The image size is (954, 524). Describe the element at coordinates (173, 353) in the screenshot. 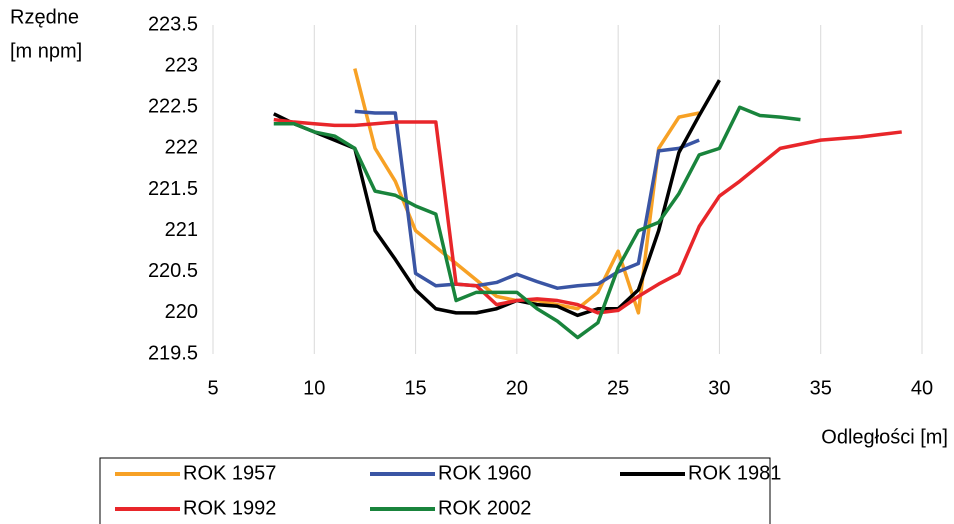

I see `y-tick-label: 219.5` at that location.